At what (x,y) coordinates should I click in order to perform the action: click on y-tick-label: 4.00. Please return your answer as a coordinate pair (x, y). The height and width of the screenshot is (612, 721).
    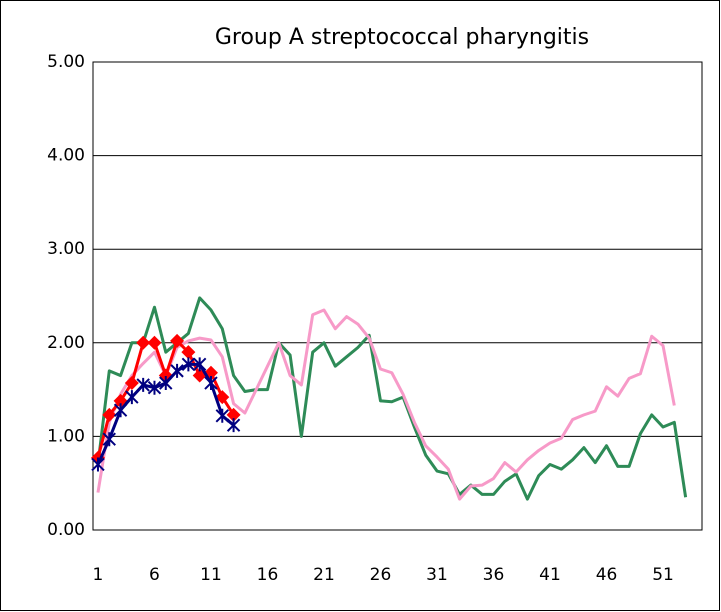
    Looking at the image, I should click on (66, 156).